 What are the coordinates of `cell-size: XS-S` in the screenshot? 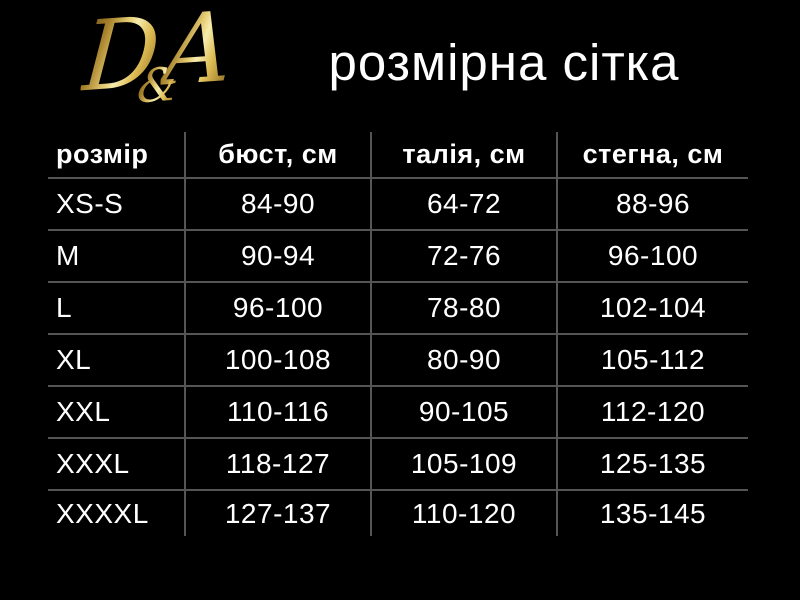 It's located at (117, 204).